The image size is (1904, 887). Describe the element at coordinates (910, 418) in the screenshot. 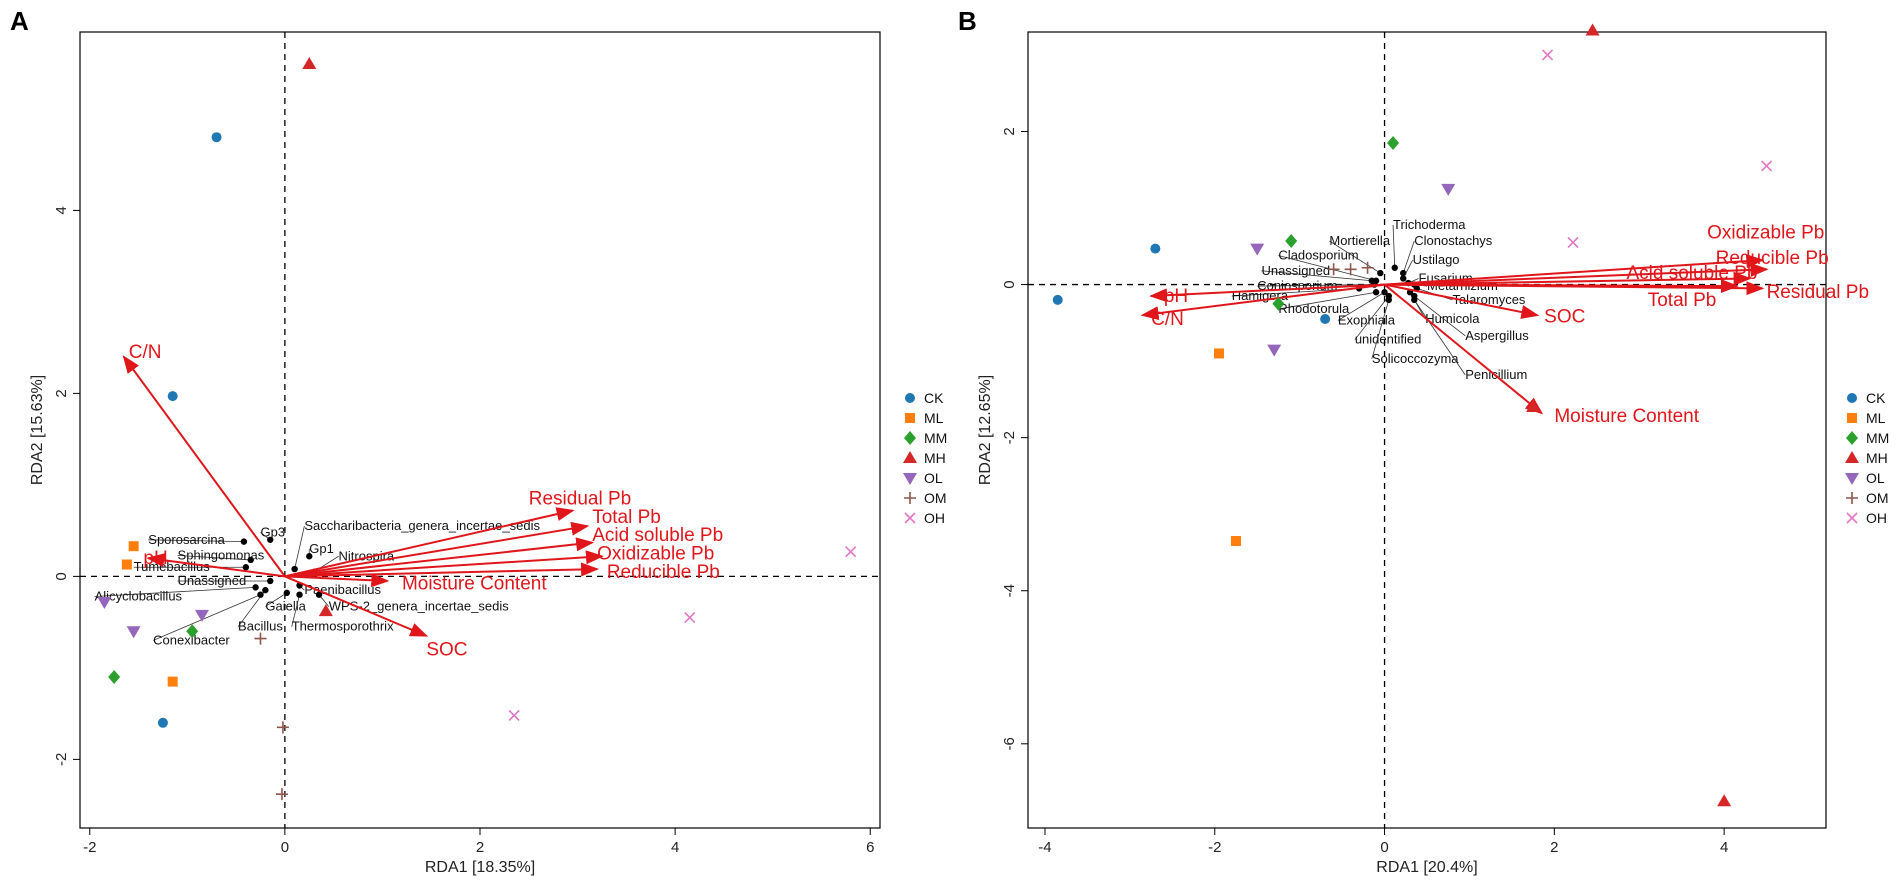

I see `legend-marker-ml` at that location.